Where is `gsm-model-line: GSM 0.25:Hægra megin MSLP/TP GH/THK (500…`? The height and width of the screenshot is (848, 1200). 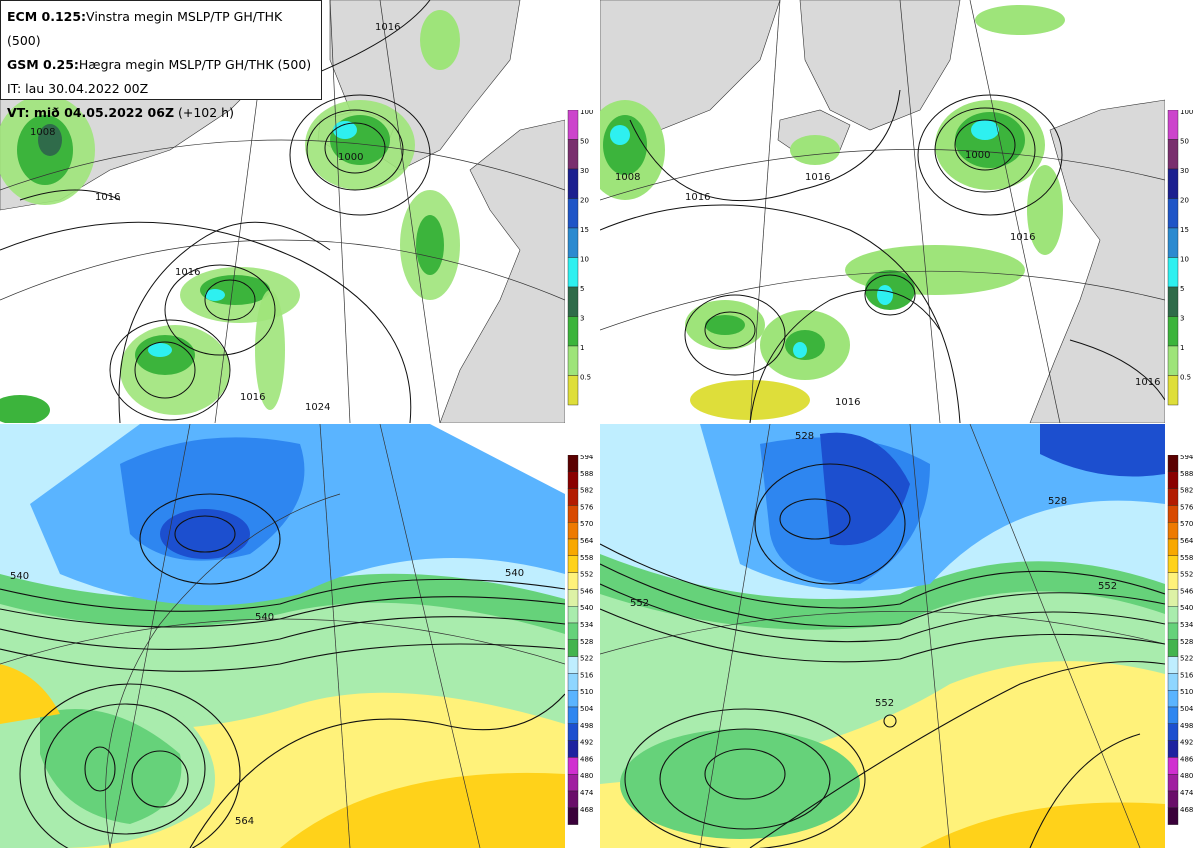 gsm-model-line: GSM 0.25:Hægra megin MSLP/TP GH/THK (500… is located at coordinates (161, 65).